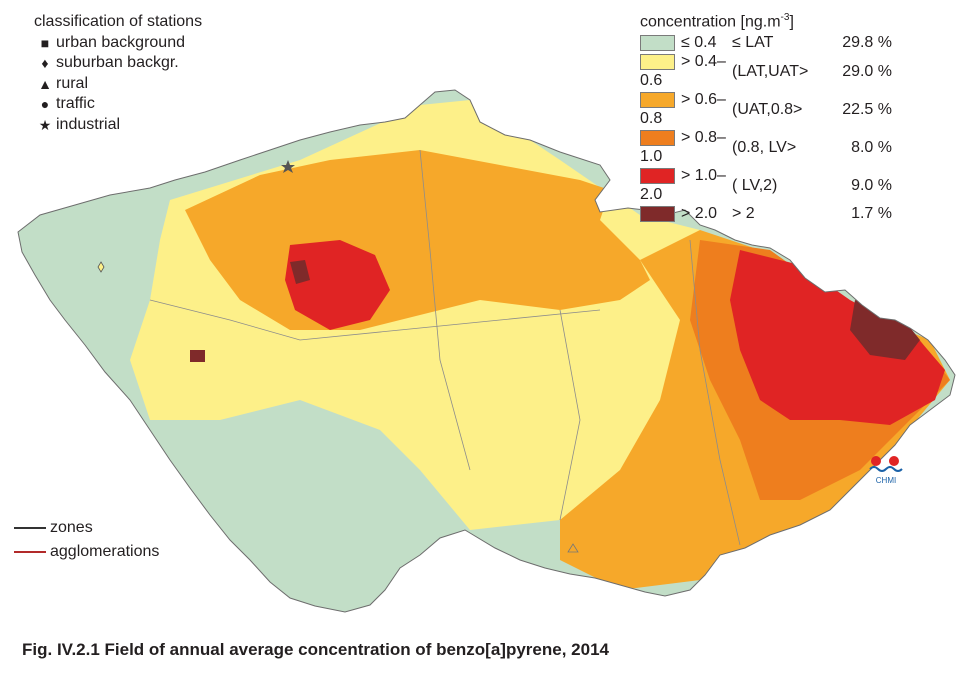  I want to click on concentration-class-row: > 0.4–0.6 (LAT,UAT> 29.0 %, so click(766, 71).